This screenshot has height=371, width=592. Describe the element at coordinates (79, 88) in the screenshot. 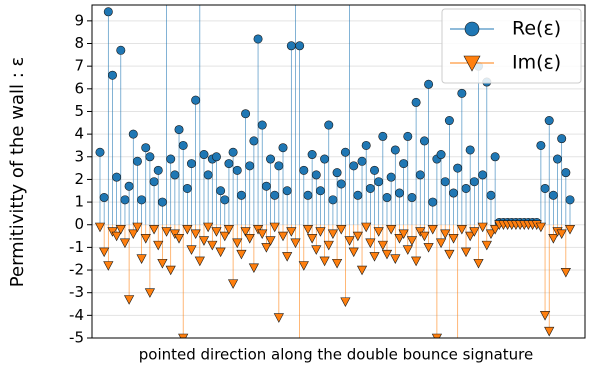

I see `y-tick-label: 6` at that location.